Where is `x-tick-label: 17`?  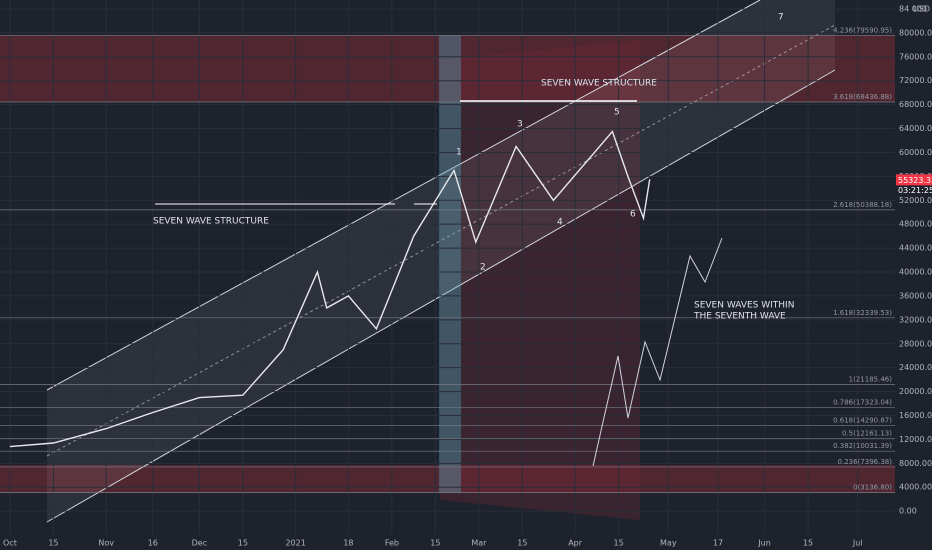 x-tick-label: 17 is located at coordinates (718, 543).